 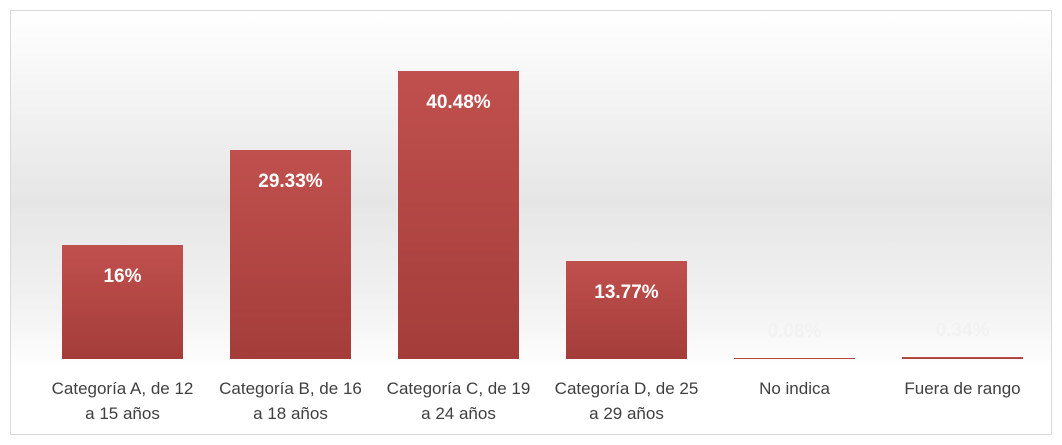 I want to click on value-label: 40.48%, so click(x=458, y=103).